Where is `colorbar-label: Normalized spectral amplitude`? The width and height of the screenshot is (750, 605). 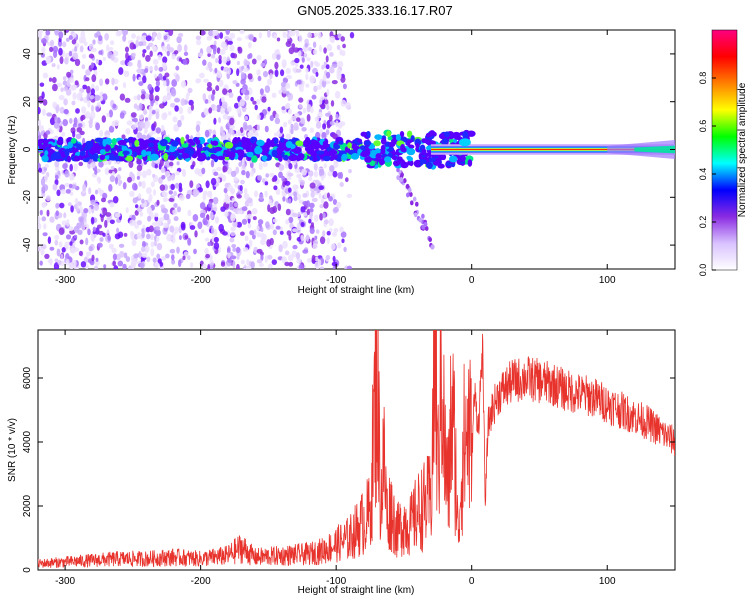
colorbar-label: Normalized spectral amplitude is located at coordinates (742, 149).